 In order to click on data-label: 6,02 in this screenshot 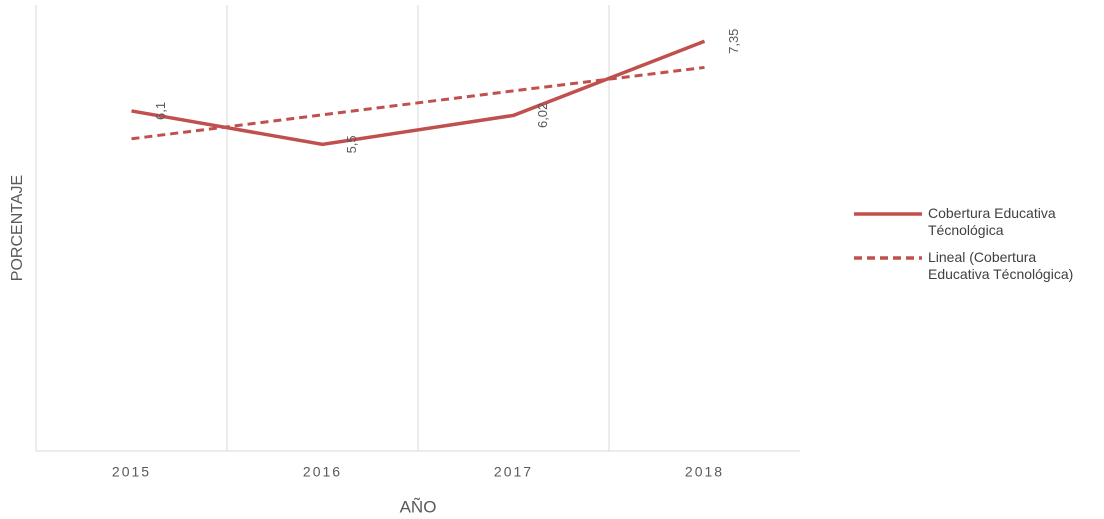, I will do `click(542, 115)`.